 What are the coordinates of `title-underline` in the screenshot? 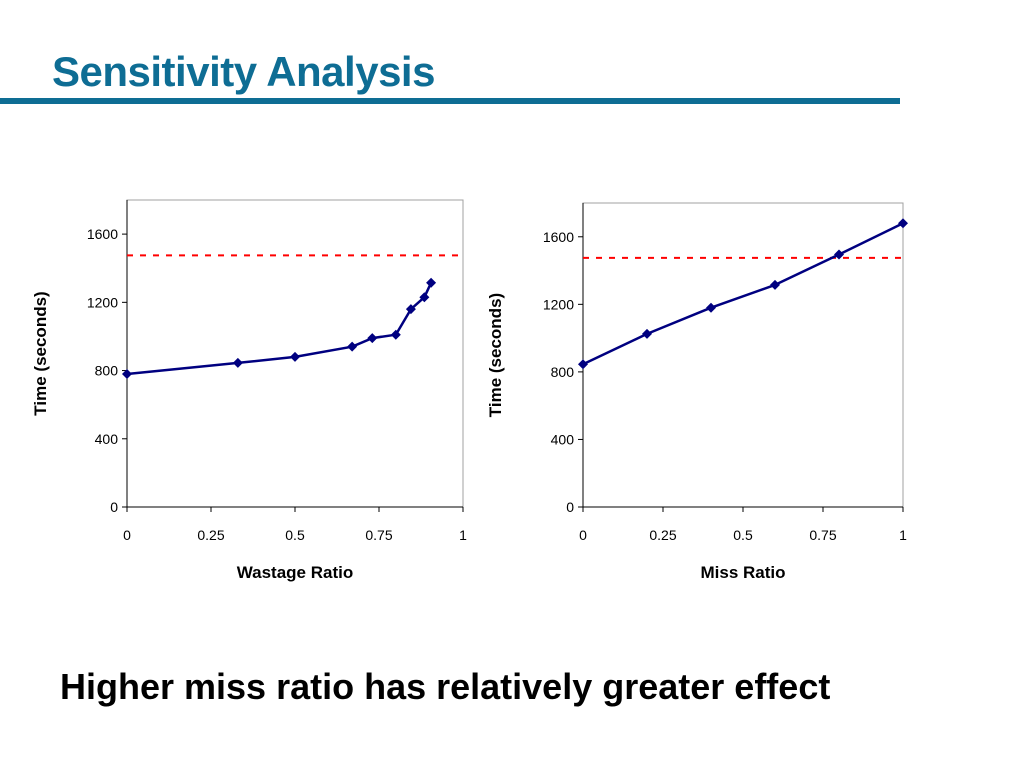 It's located at (450, 101).